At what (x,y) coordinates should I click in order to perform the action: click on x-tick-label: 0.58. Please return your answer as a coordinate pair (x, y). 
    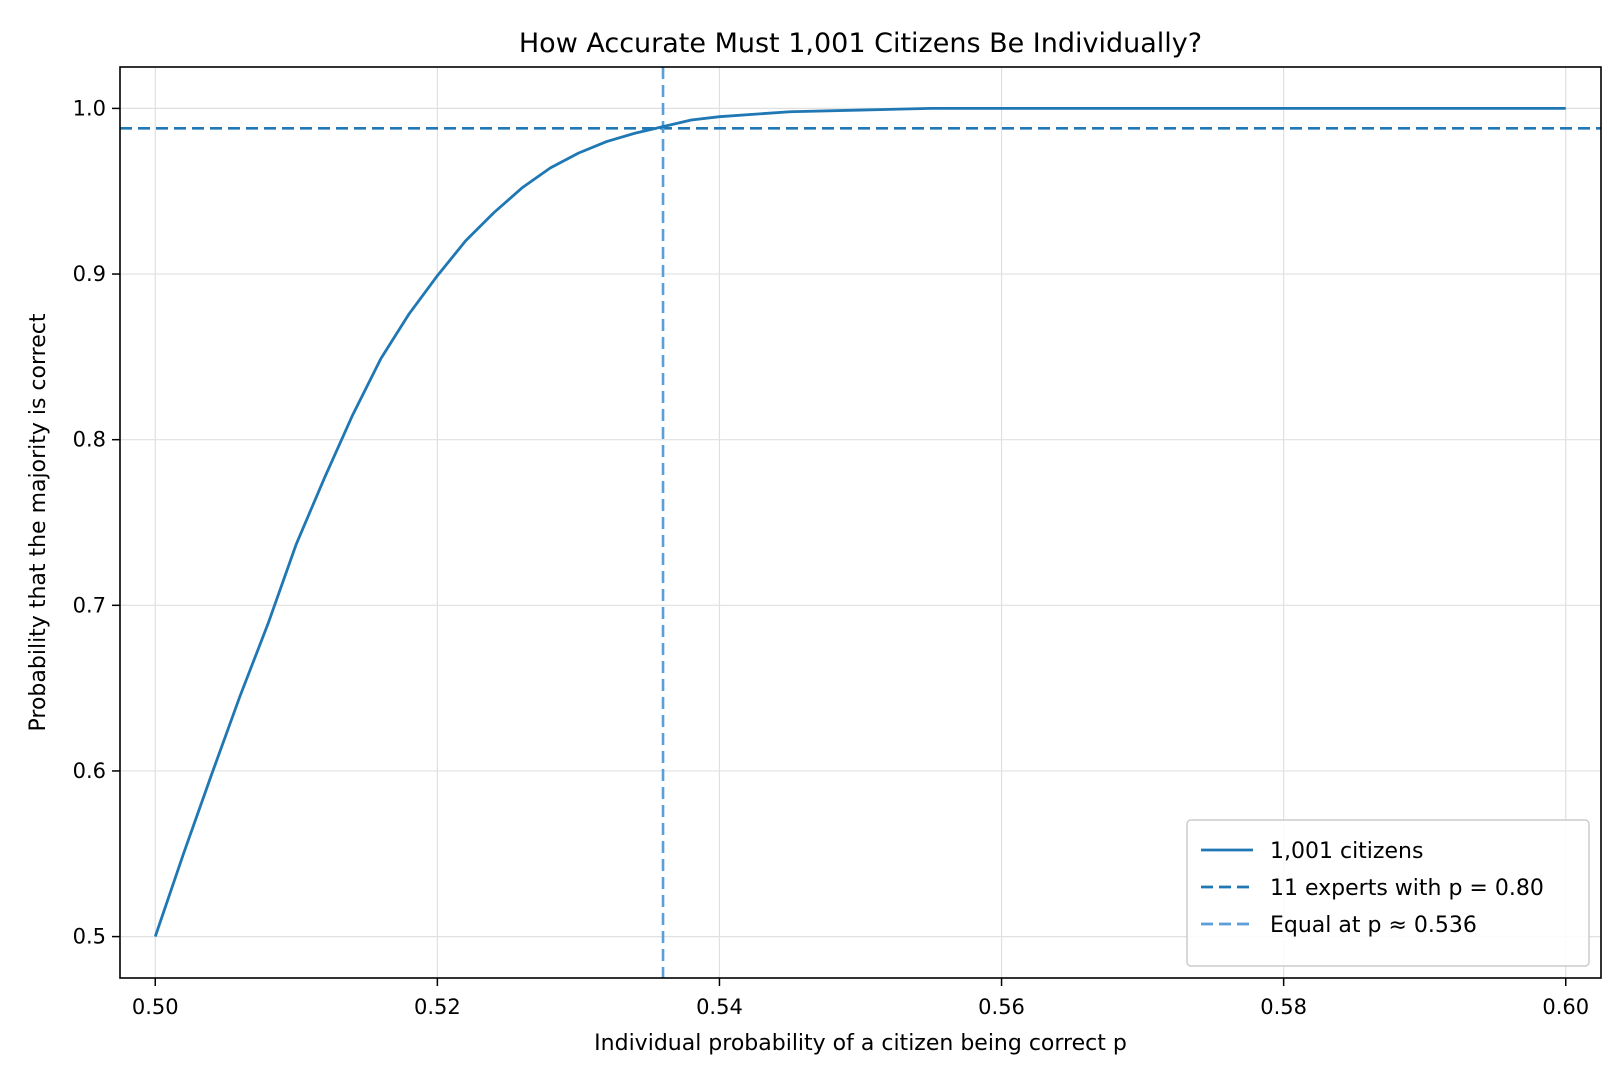
    Looking at the image, I should click on (1283, 1007).